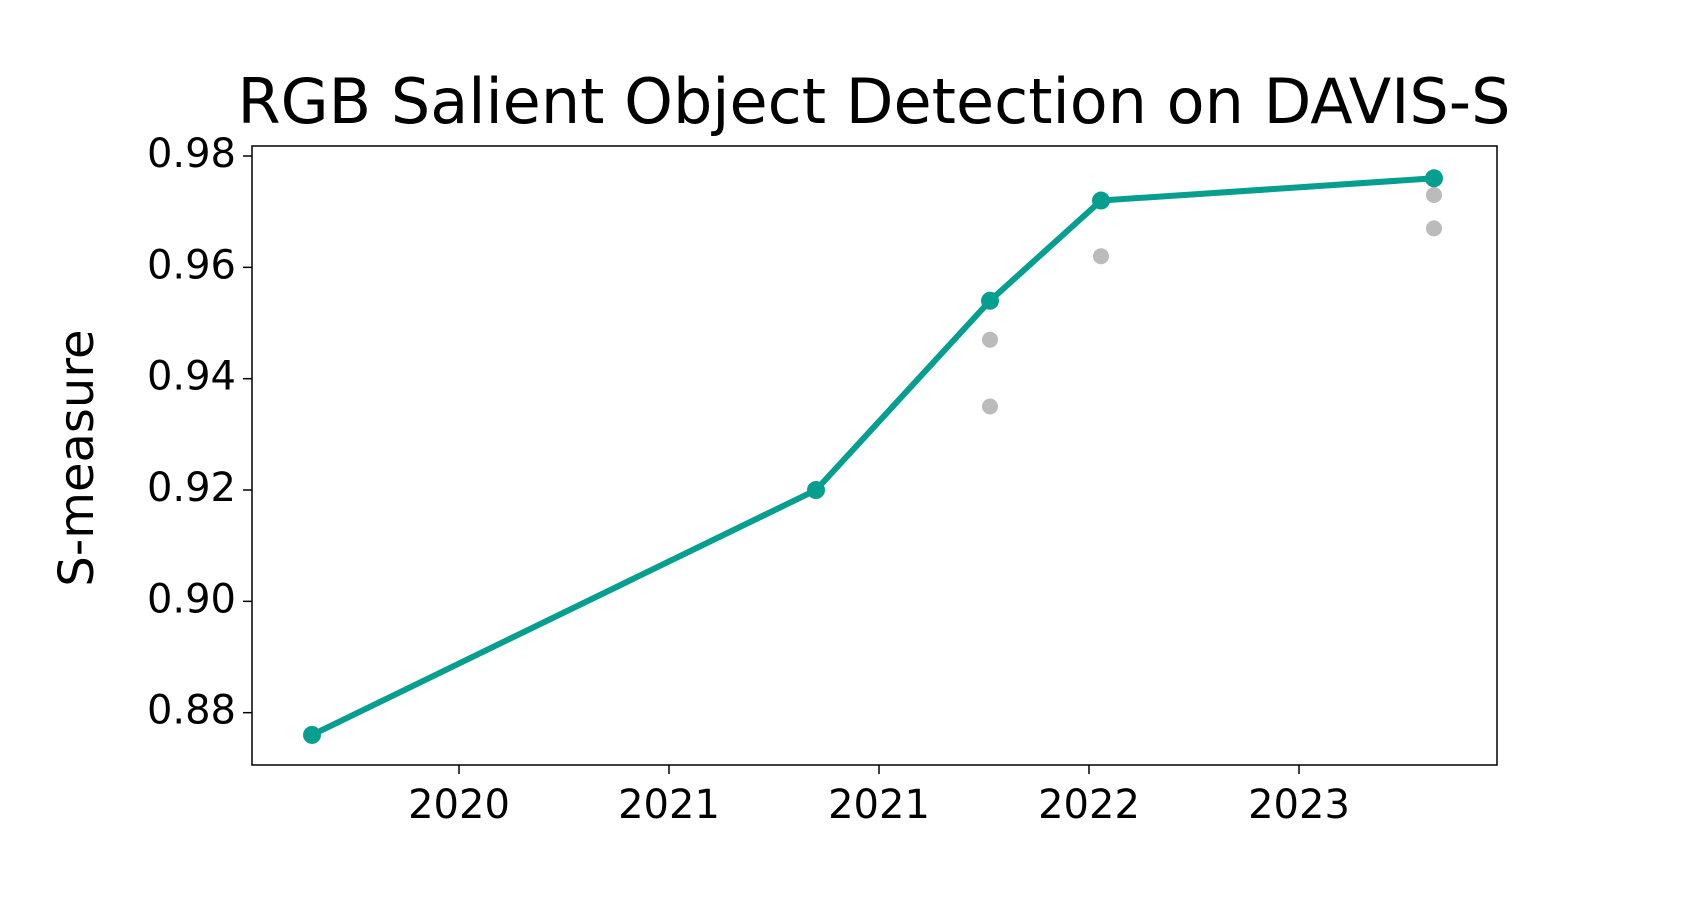  Describe the element at coordinates (1299, 805) in the screenshot. I see `x-tick-label: 2023` at that location.